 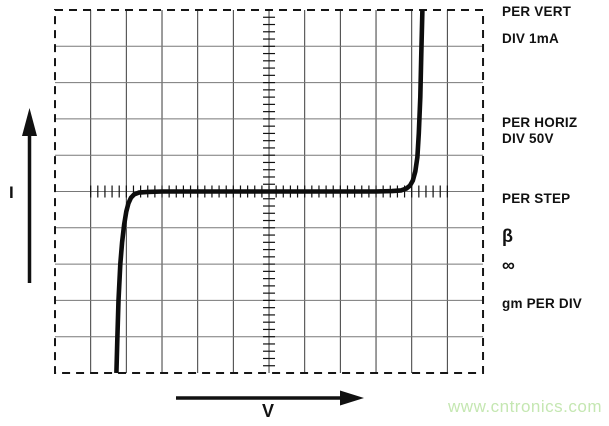 What do you see at coordinates (11, 192) in the screenshot?
I see `y-axis-label: I` at bounding box center [11, 192].